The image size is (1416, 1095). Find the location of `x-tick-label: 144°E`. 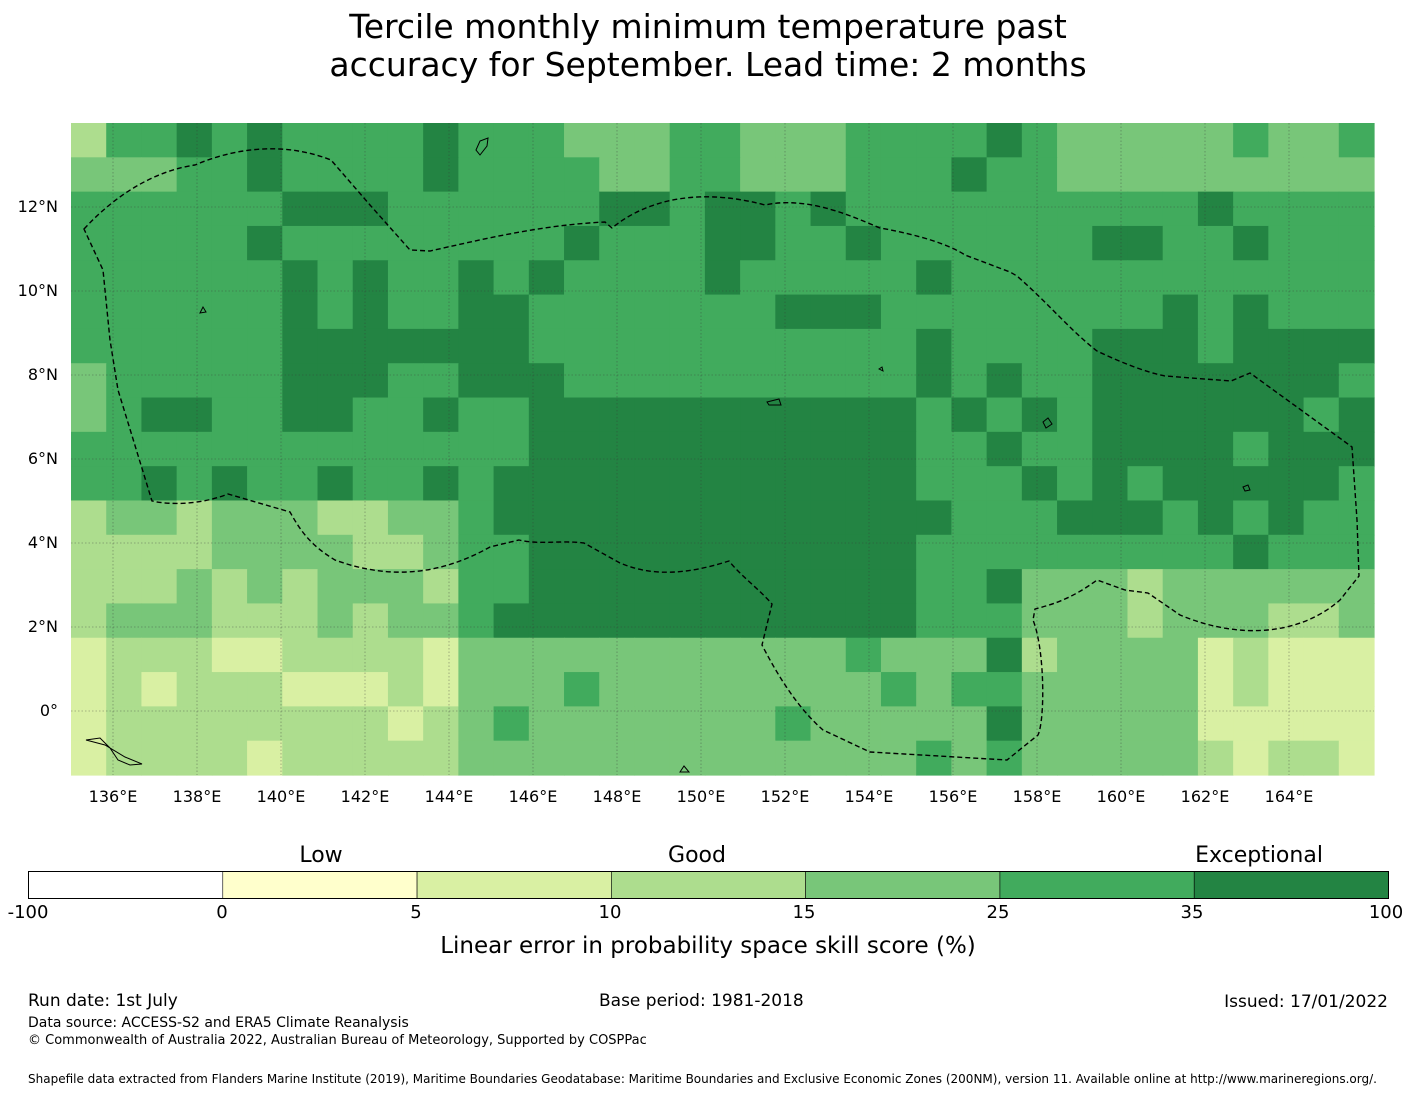

x-tick-label: 144°E is located at coordinates (449, 796).